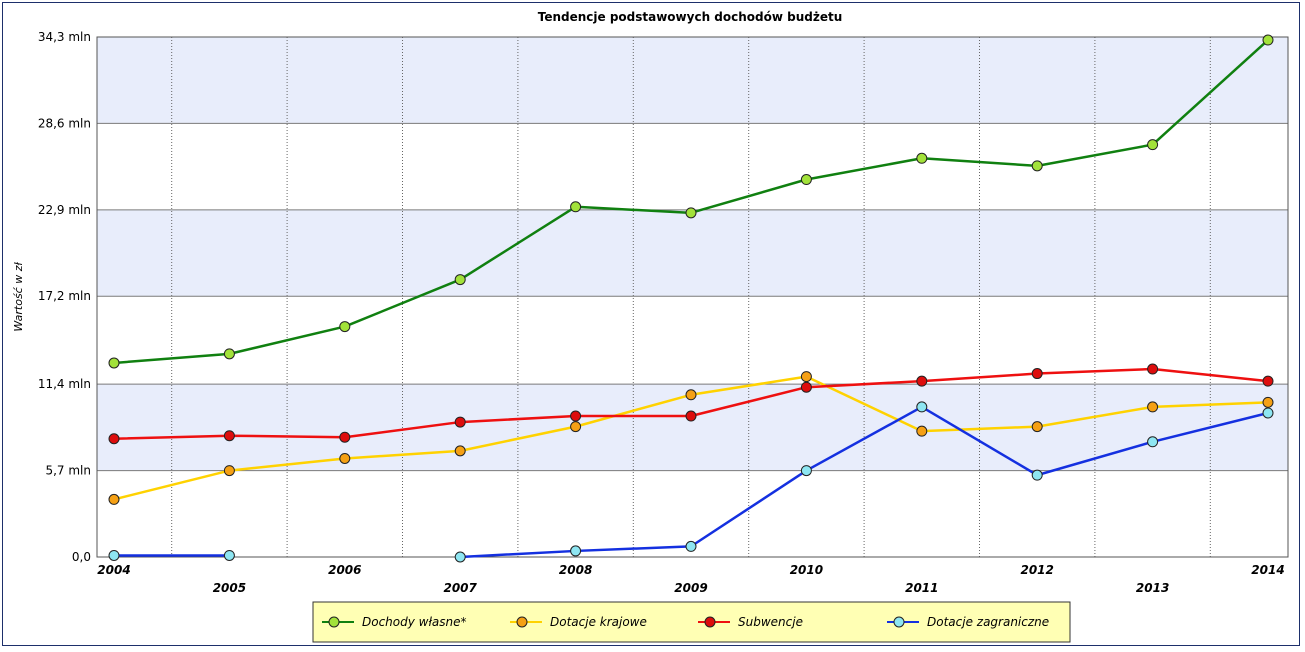 The image size is (1305, 652). What do you see at coordinates (598, 622) in the screenshot?
I see `legend-label: Dotacje krajowe` at bounding box center [598, 622].